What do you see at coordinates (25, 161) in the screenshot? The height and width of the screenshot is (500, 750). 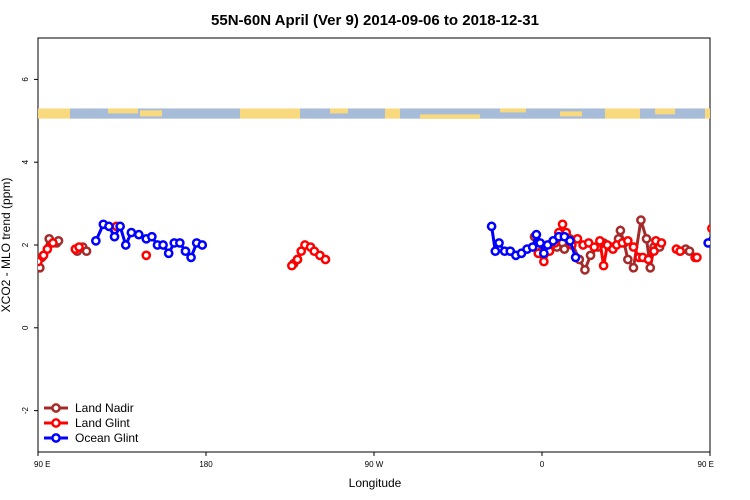 I see `y-tick-label: 4` at bounding box center [25, 161].